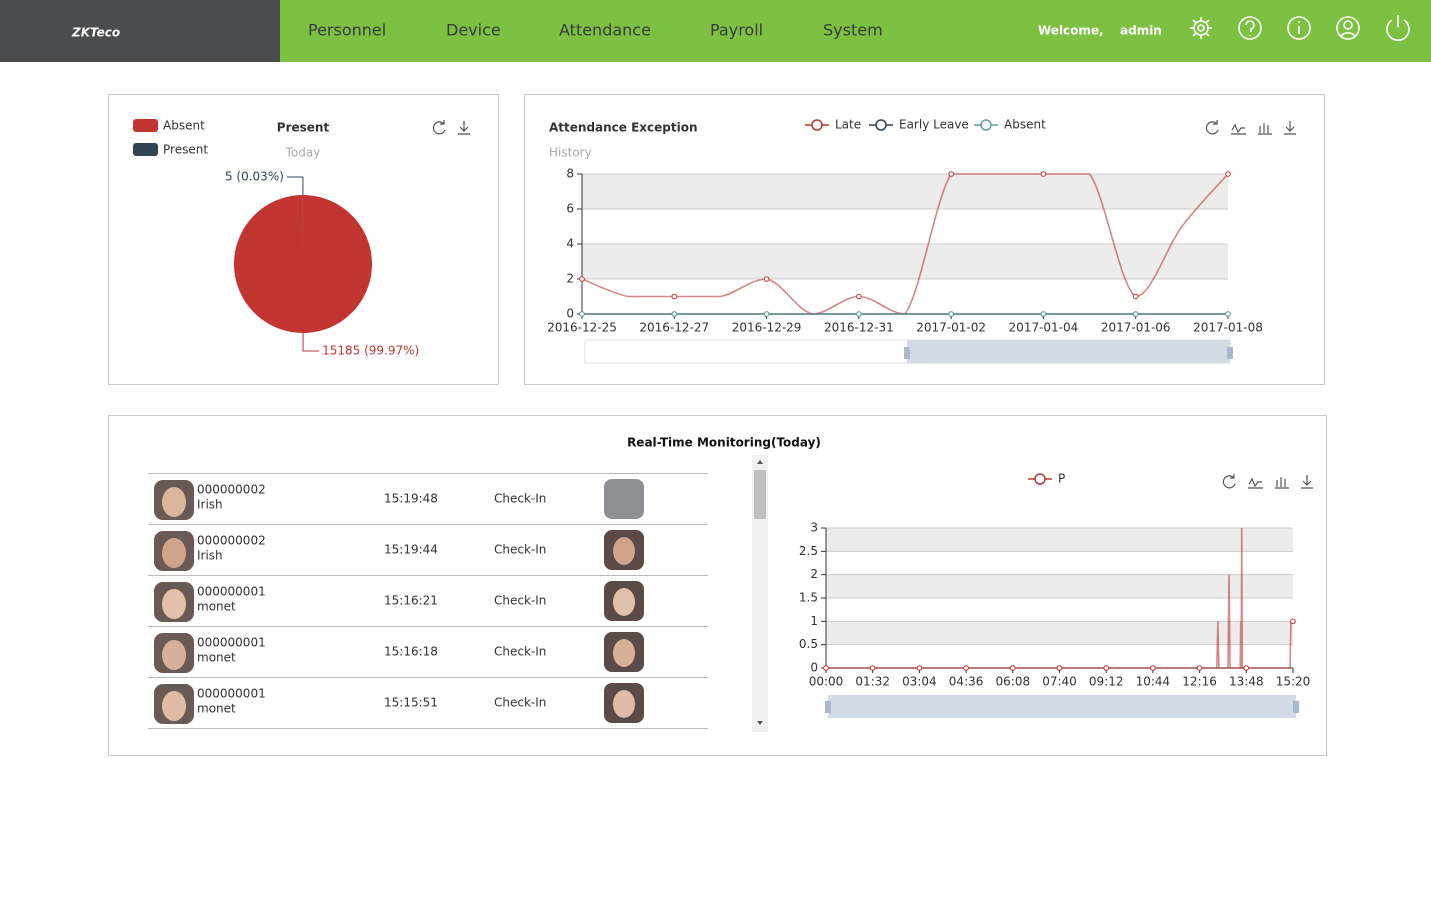  Describe the element at coordinates (347, 30) in the screenshot. I see `nav-item: Personnel` at that location.